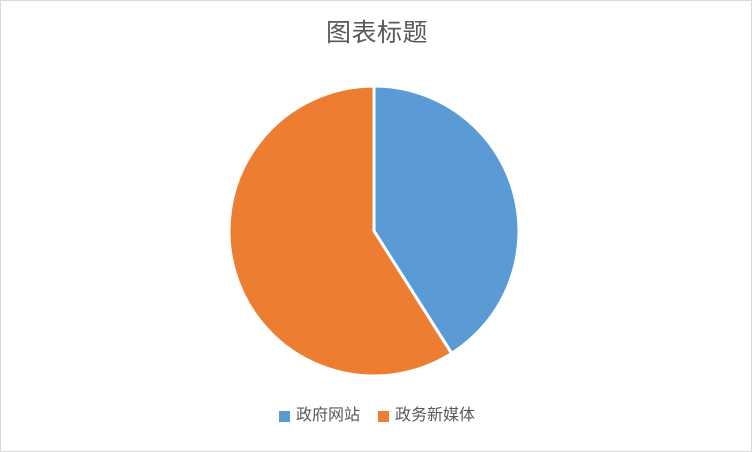 The image size is (752, 452). I want to click on legend-item-government-new-media: 政务新媒体, so click(426, 416).